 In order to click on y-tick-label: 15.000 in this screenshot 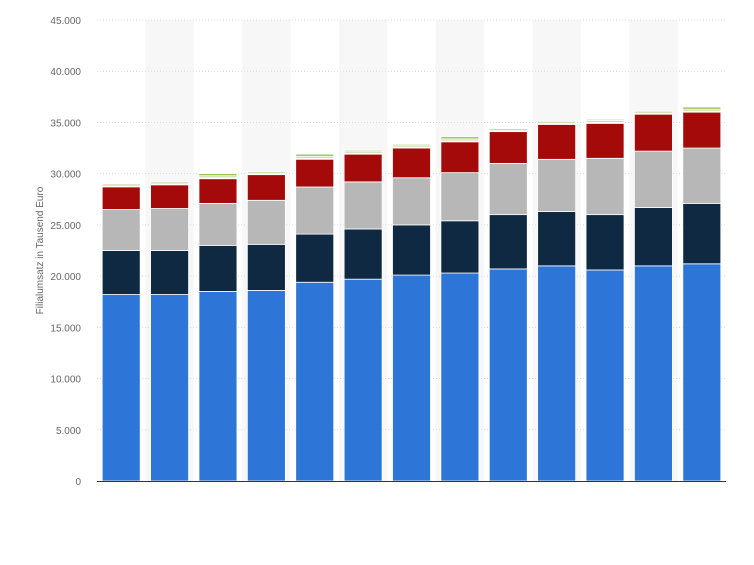, I will do `click(65, 328)`.